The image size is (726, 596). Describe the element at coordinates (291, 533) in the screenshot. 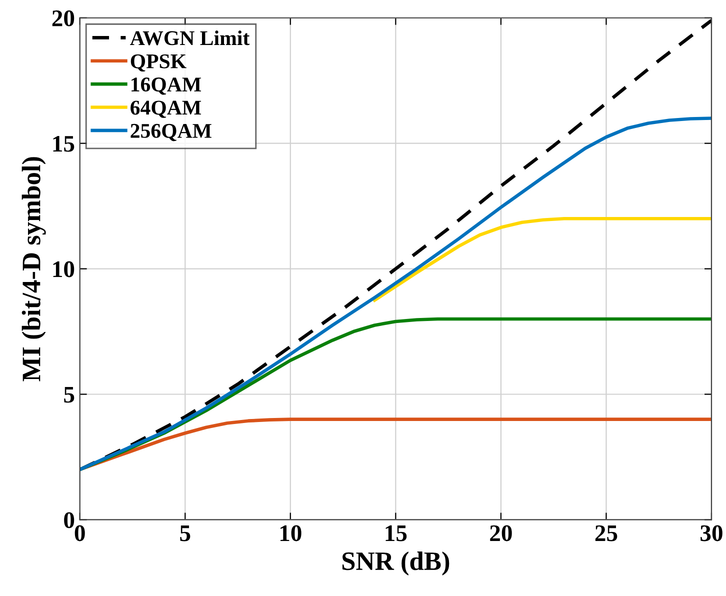

I see `x-tick-label: 10` at that location.